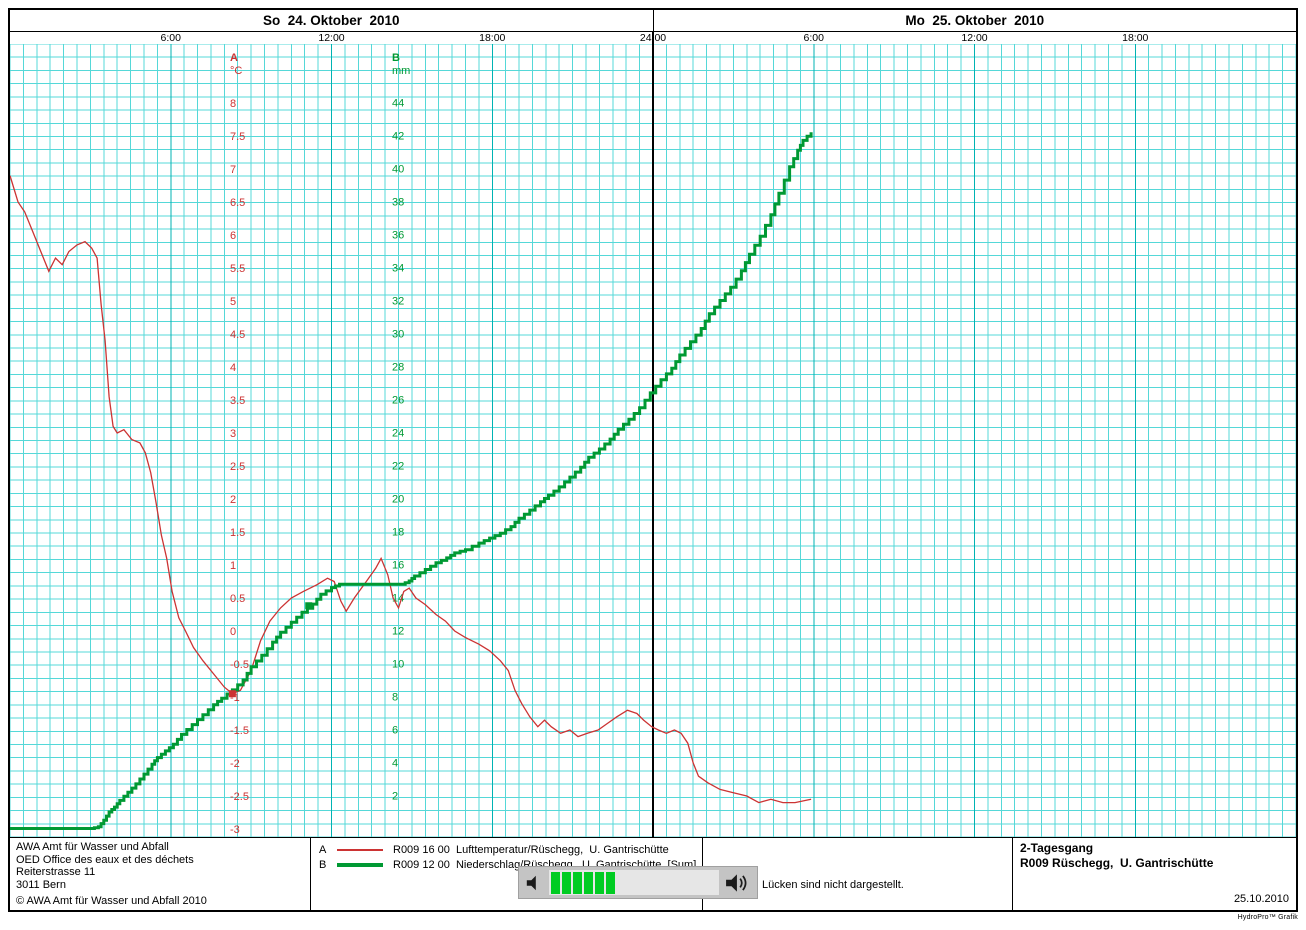 This screenshot has width=1306, height=930. Describe the element at coordinates (237, 335) in the screenshot. I see `axis-a-tick: 4.5` at that location.